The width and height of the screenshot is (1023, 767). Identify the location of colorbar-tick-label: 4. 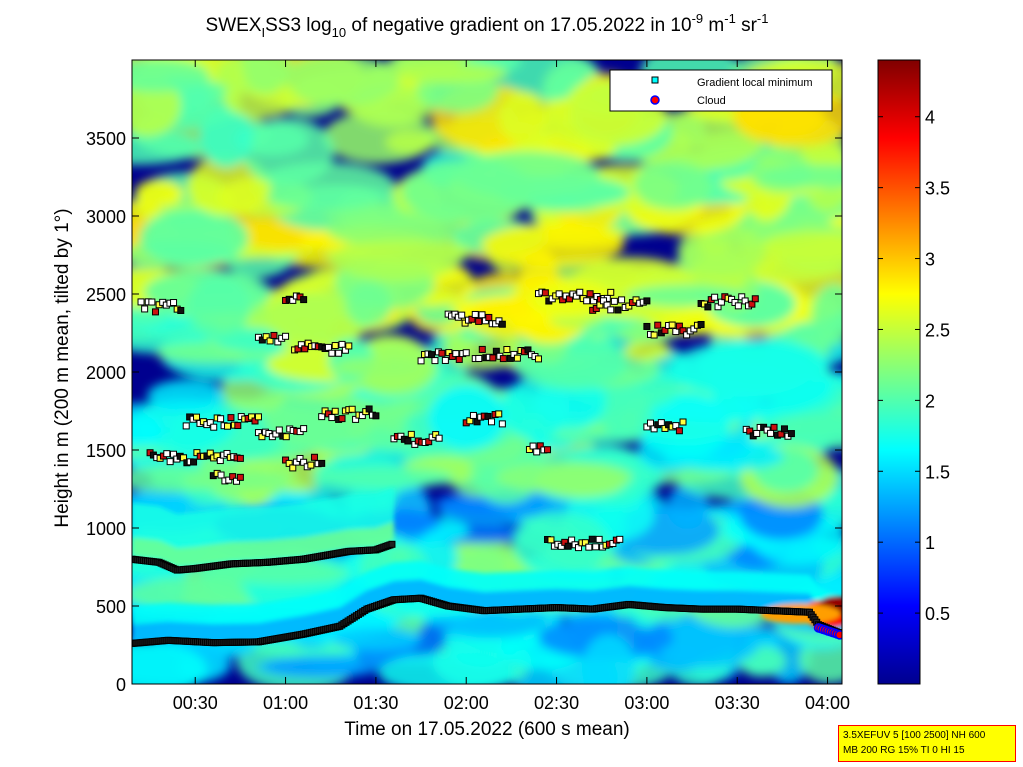
(930, 118).